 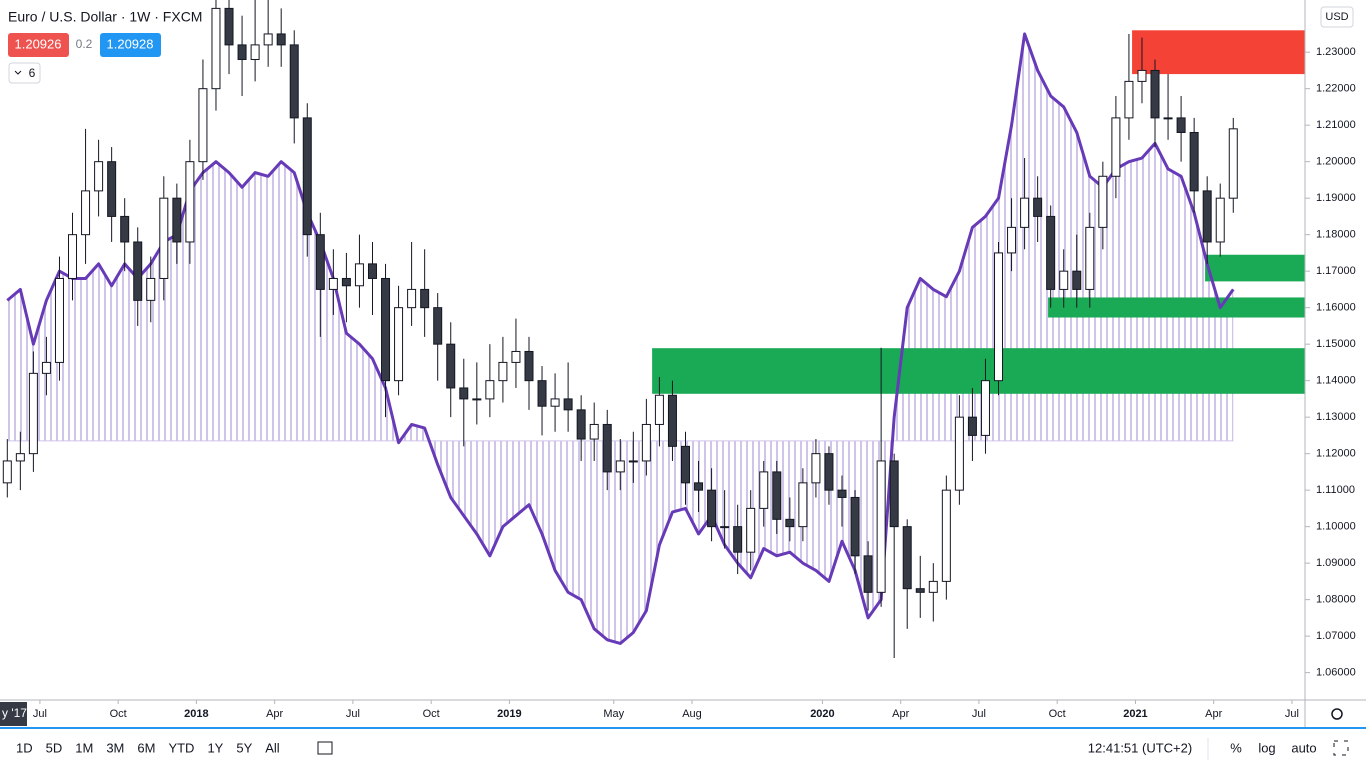 What do you see at coordinates (325, 748) in the screenshot?
I see `date-range-icon` at bounding box center [325, 748].